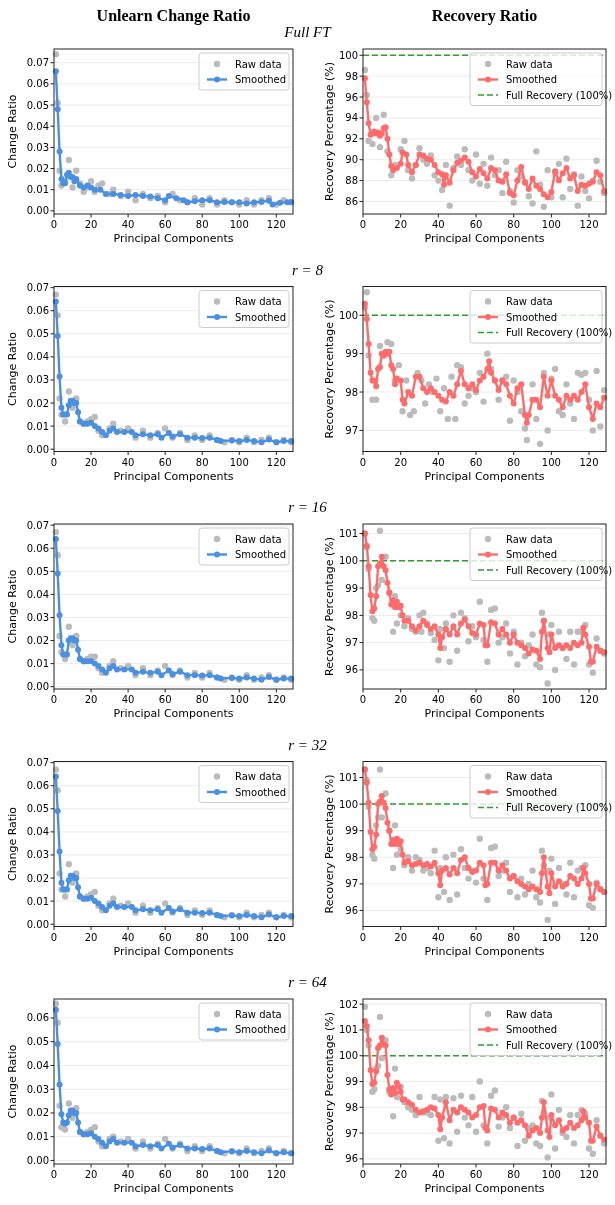 Image resolution: width=615 pixels, height=1205 pixels. What do you see at coordinates (351, 201) in the screenshot?
I see `y-tick-label: 86` at bounding box center [351, 201].